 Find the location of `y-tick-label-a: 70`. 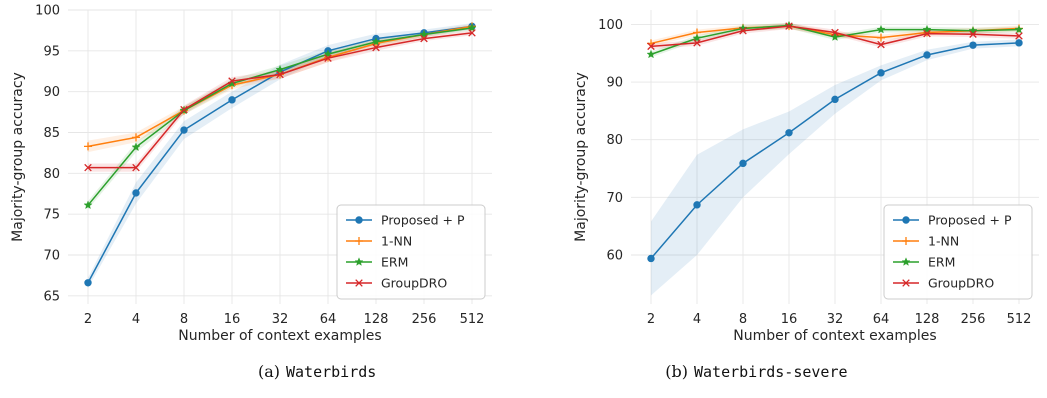

y-tick-label-a: 70 is located at coordinates (51, 256).